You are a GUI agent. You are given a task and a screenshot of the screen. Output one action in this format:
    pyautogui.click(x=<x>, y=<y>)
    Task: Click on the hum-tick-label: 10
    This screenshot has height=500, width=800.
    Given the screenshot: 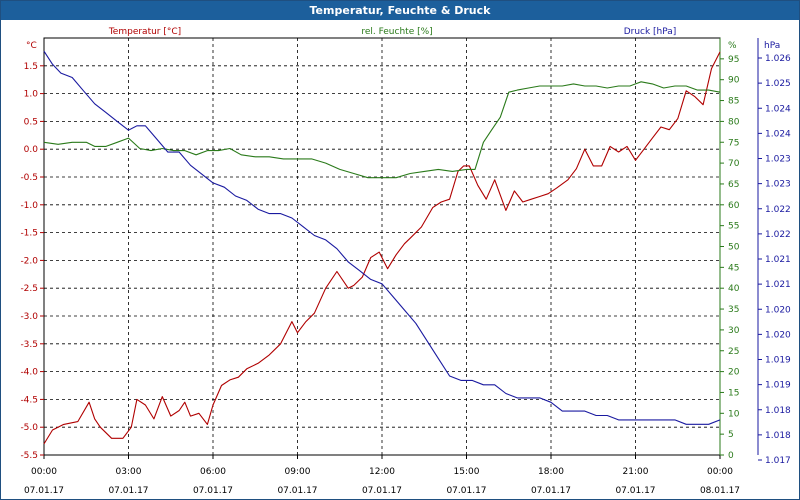 What is the action you would take?
    pyautogui.click(x=734, y=414)
    